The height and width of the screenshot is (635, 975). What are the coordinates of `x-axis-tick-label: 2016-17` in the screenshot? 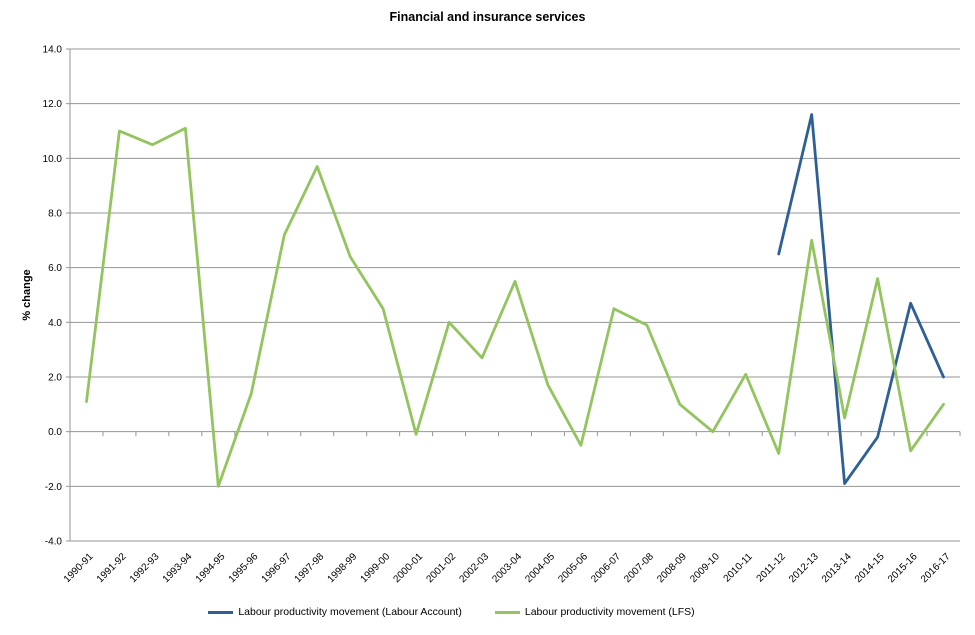 It's located at (936, 568).